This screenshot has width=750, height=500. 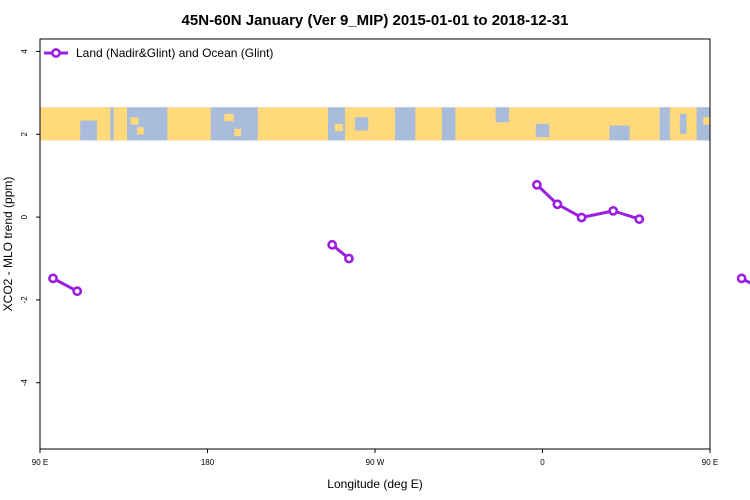 I want to click on x-axis: 90 E 180 90 W 0 90 E, so click(x=375, y=458).